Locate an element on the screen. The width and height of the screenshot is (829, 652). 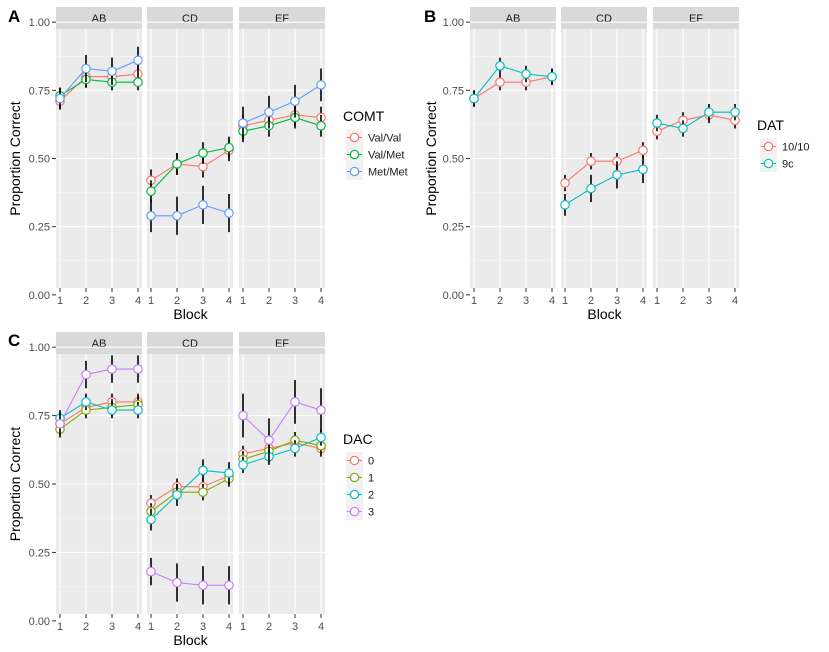
panel-label: A is located at coordinates (14, 16).